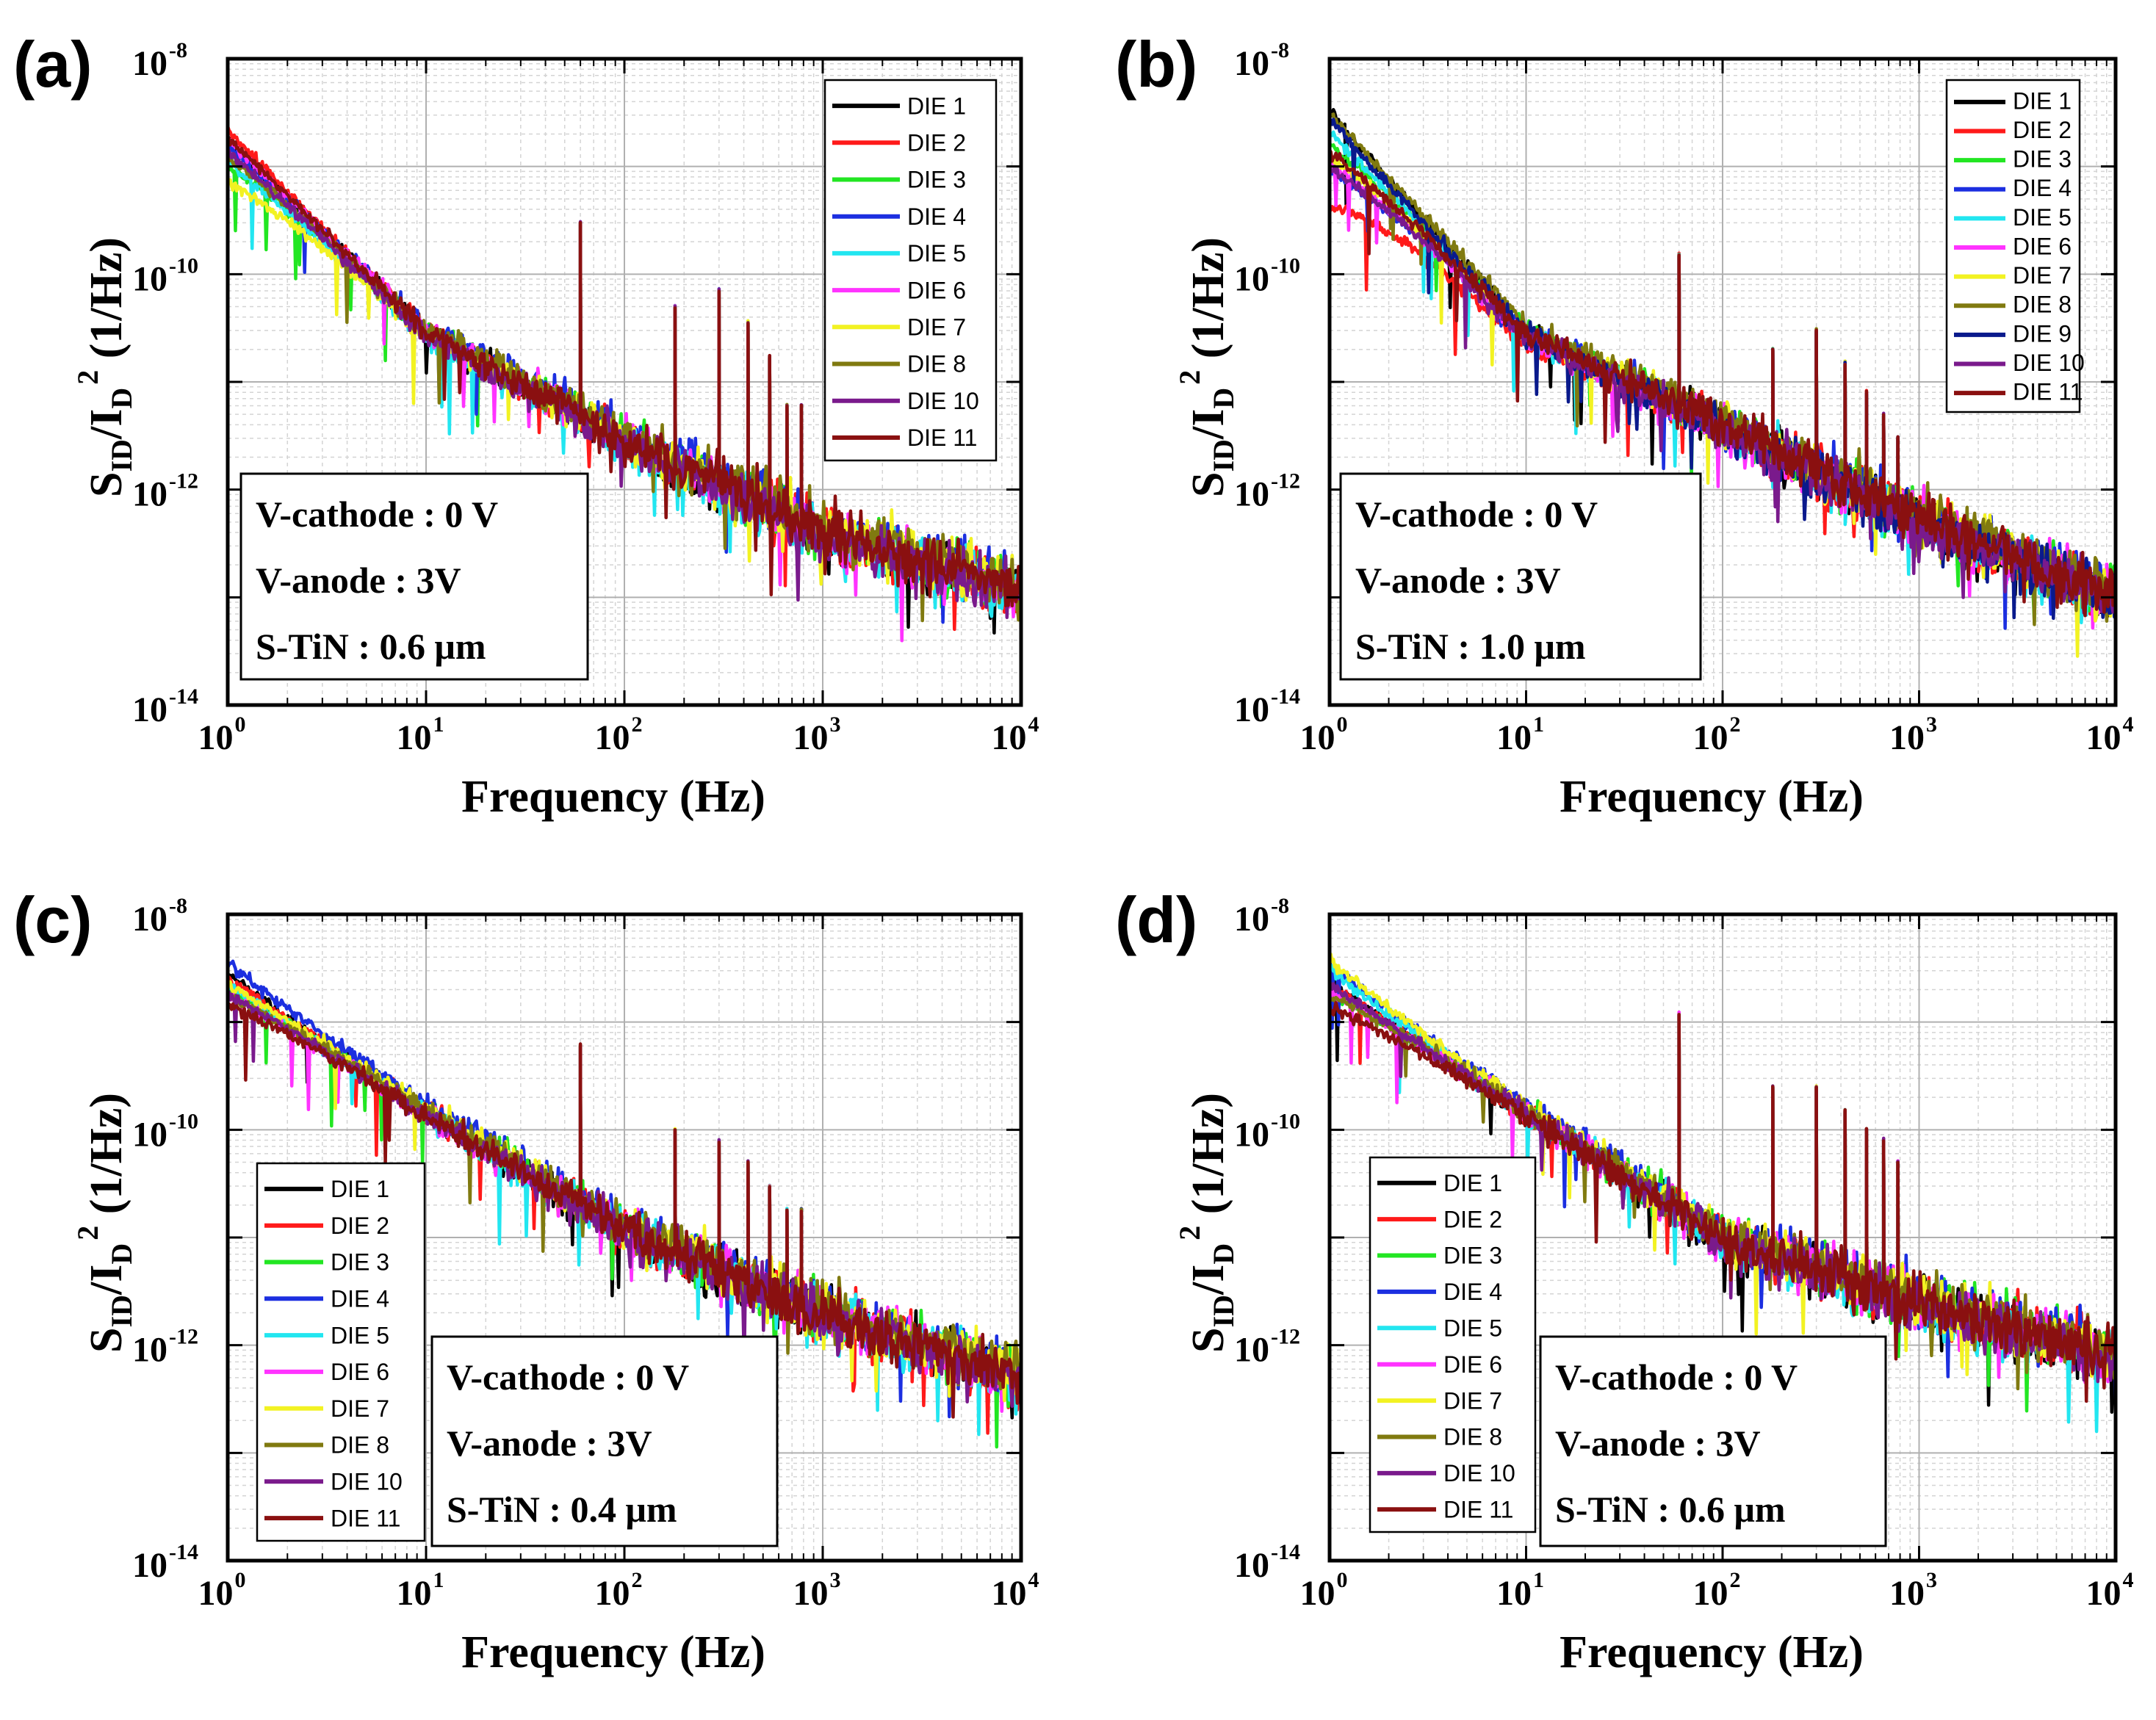 Image resolution: width=2156 pixels, height=1720 pixels. I want to click on series-group, so click(1723, 1194).